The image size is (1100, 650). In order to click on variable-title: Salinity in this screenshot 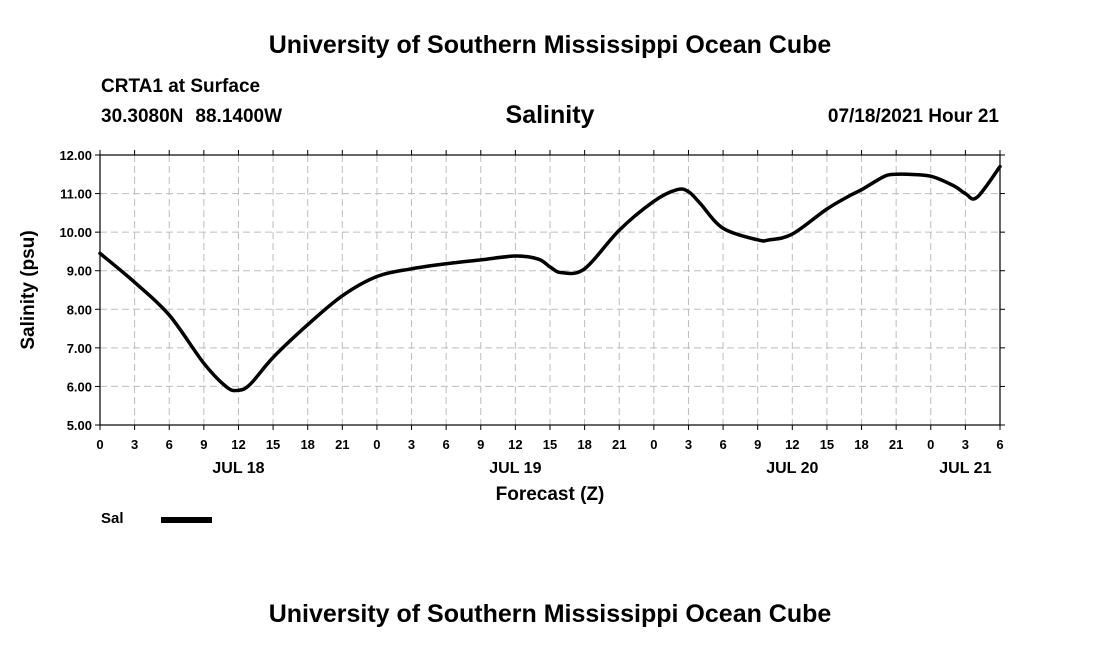, I will do `click(550, 115)`.